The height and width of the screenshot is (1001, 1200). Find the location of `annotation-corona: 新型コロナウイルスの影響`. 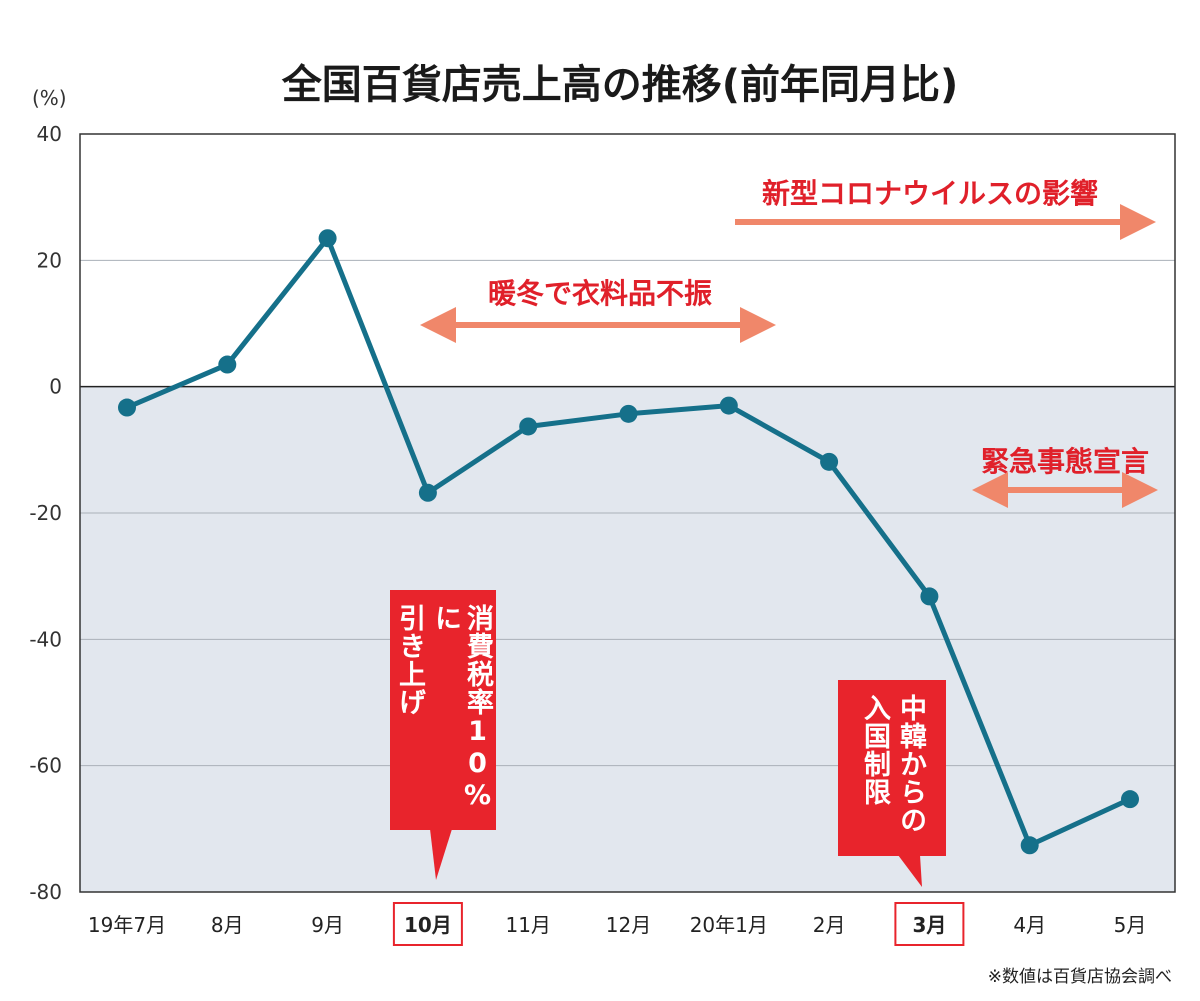

annotation-corona: 新型コロナウイルスの影響 is located at coordinates (929, 193).